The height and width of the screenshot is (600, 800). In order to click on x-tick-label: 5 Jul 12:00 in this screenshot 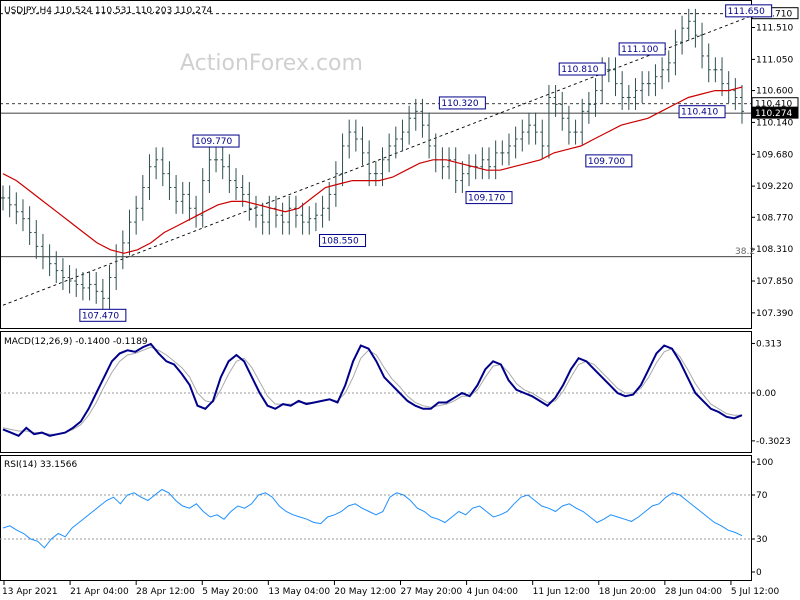, I will do `click(755, 592)`.